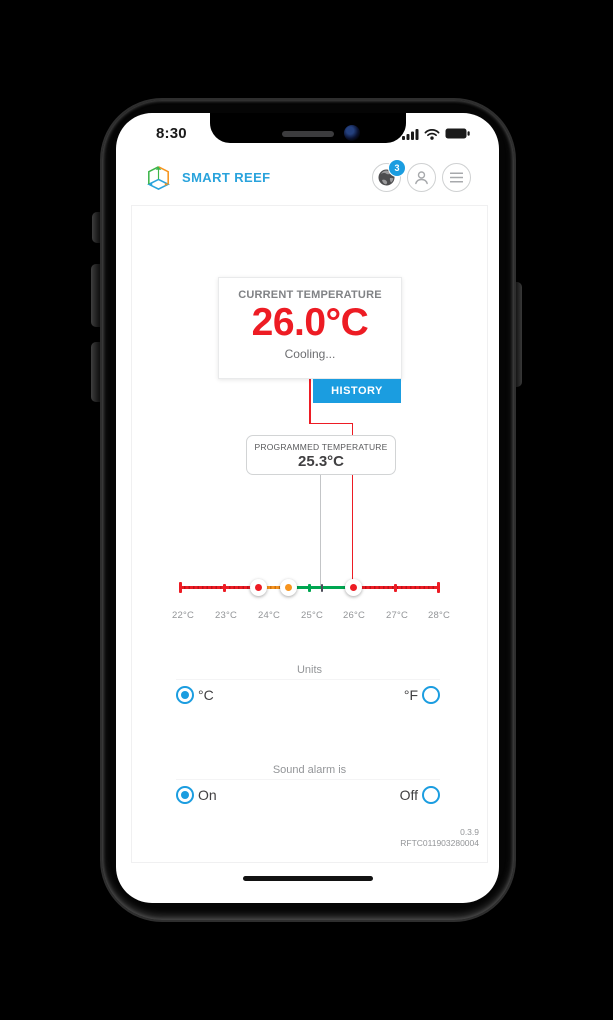 The image size is (613, 1020). What do you see at coordinates (351, 133) in the screenshot?
I see `front-camera` at bounding box center [351, 133].